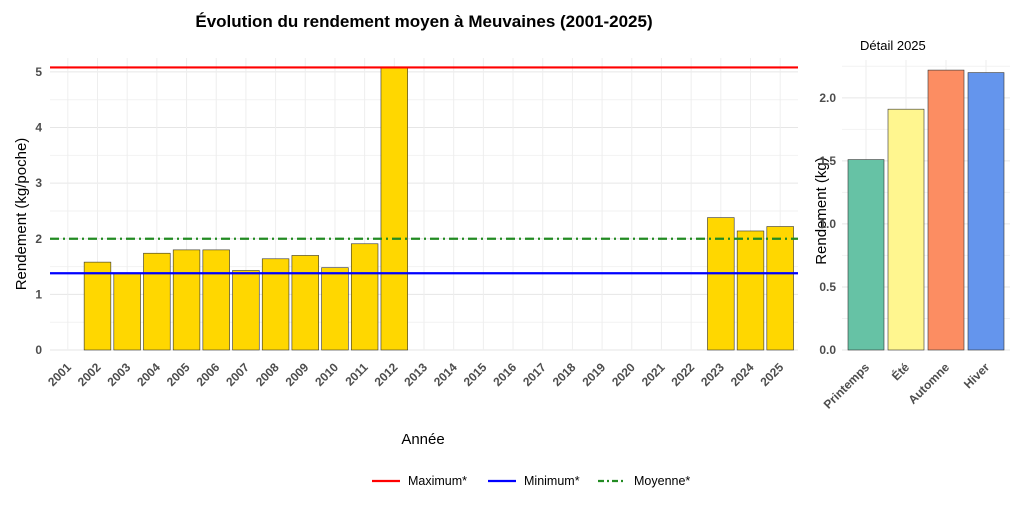  I want to click on detail-y-axis-title: Rendement (kg), so click(821, 211).